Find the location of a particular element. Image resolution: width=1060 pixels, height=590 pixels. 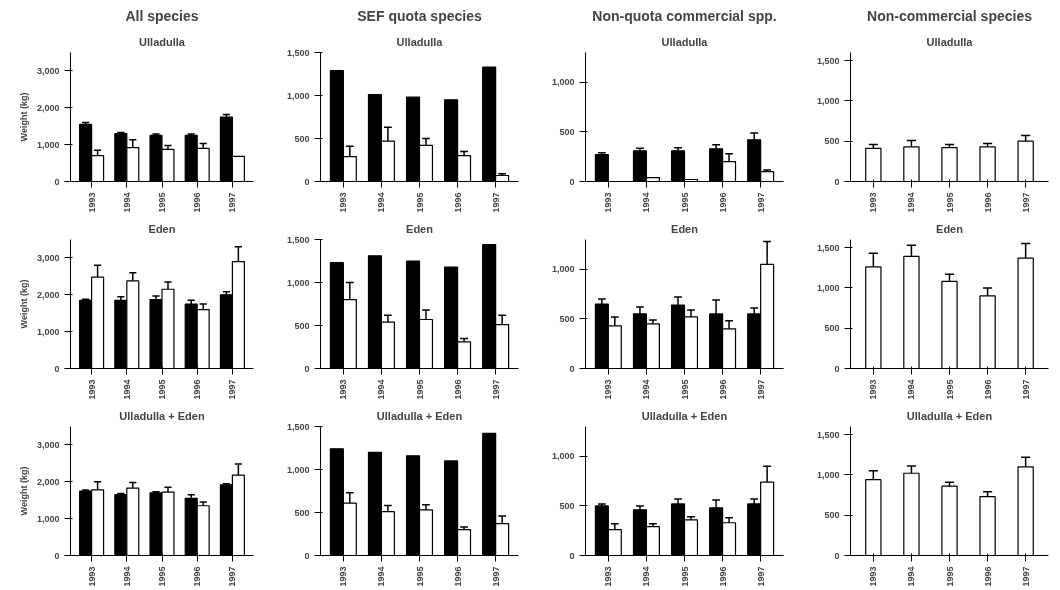

chart-title: SEF quota species is located at coordinates (419, 15).